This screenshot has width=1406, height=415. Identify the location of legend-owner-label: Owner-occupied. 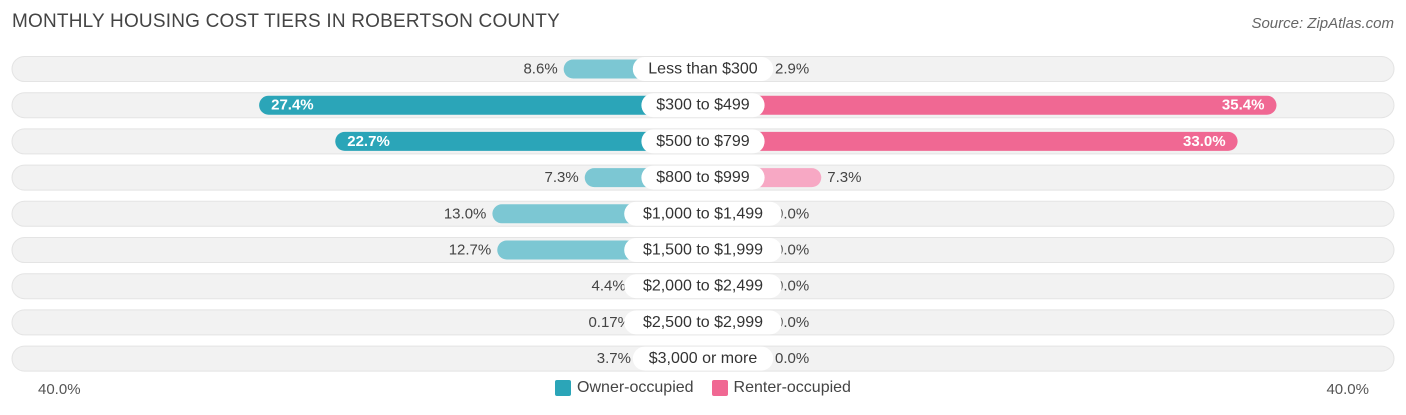
(635, 387).